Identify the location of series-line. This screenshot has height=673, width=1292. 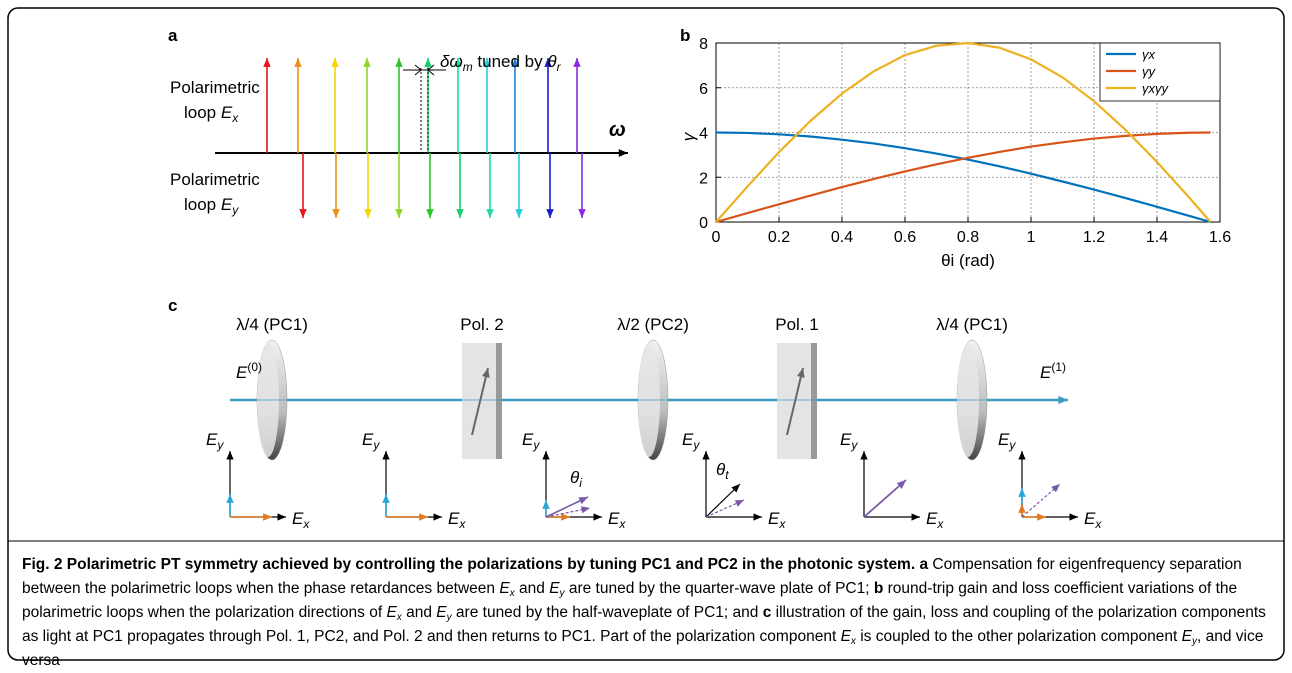
(963, 177).